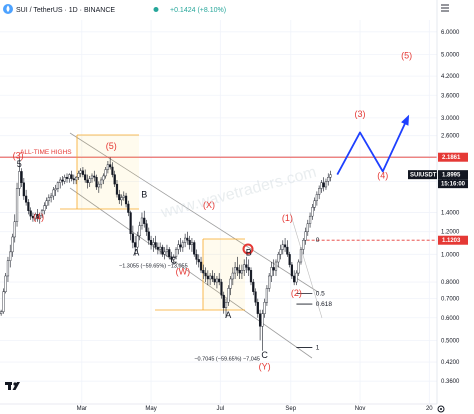  What do you see at coordinates (450, 214) in the screenshot?
I see `y-tick-label: 1.4000` at bounding box center [450, 214].